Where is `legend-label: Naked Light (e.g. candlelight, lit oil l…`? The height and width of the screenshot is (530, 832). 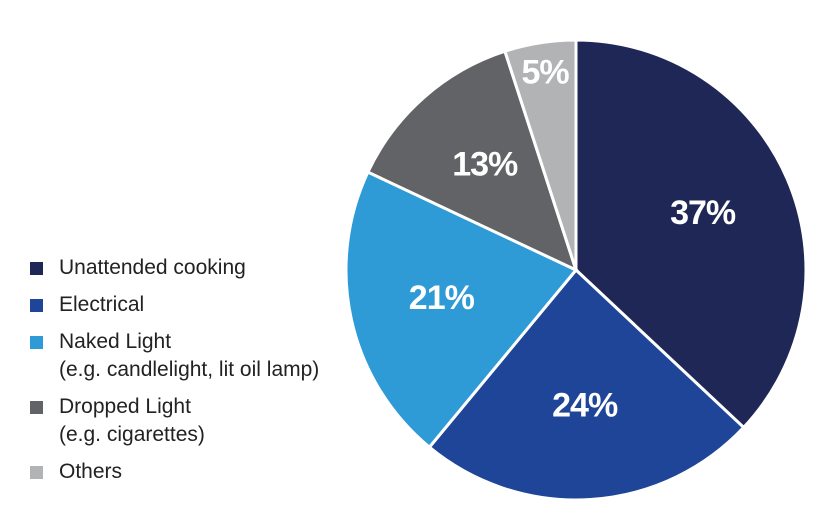 legend-label: Naked Light (e.g. candlelight, lit oil l… is located at coordinates (189, 355).